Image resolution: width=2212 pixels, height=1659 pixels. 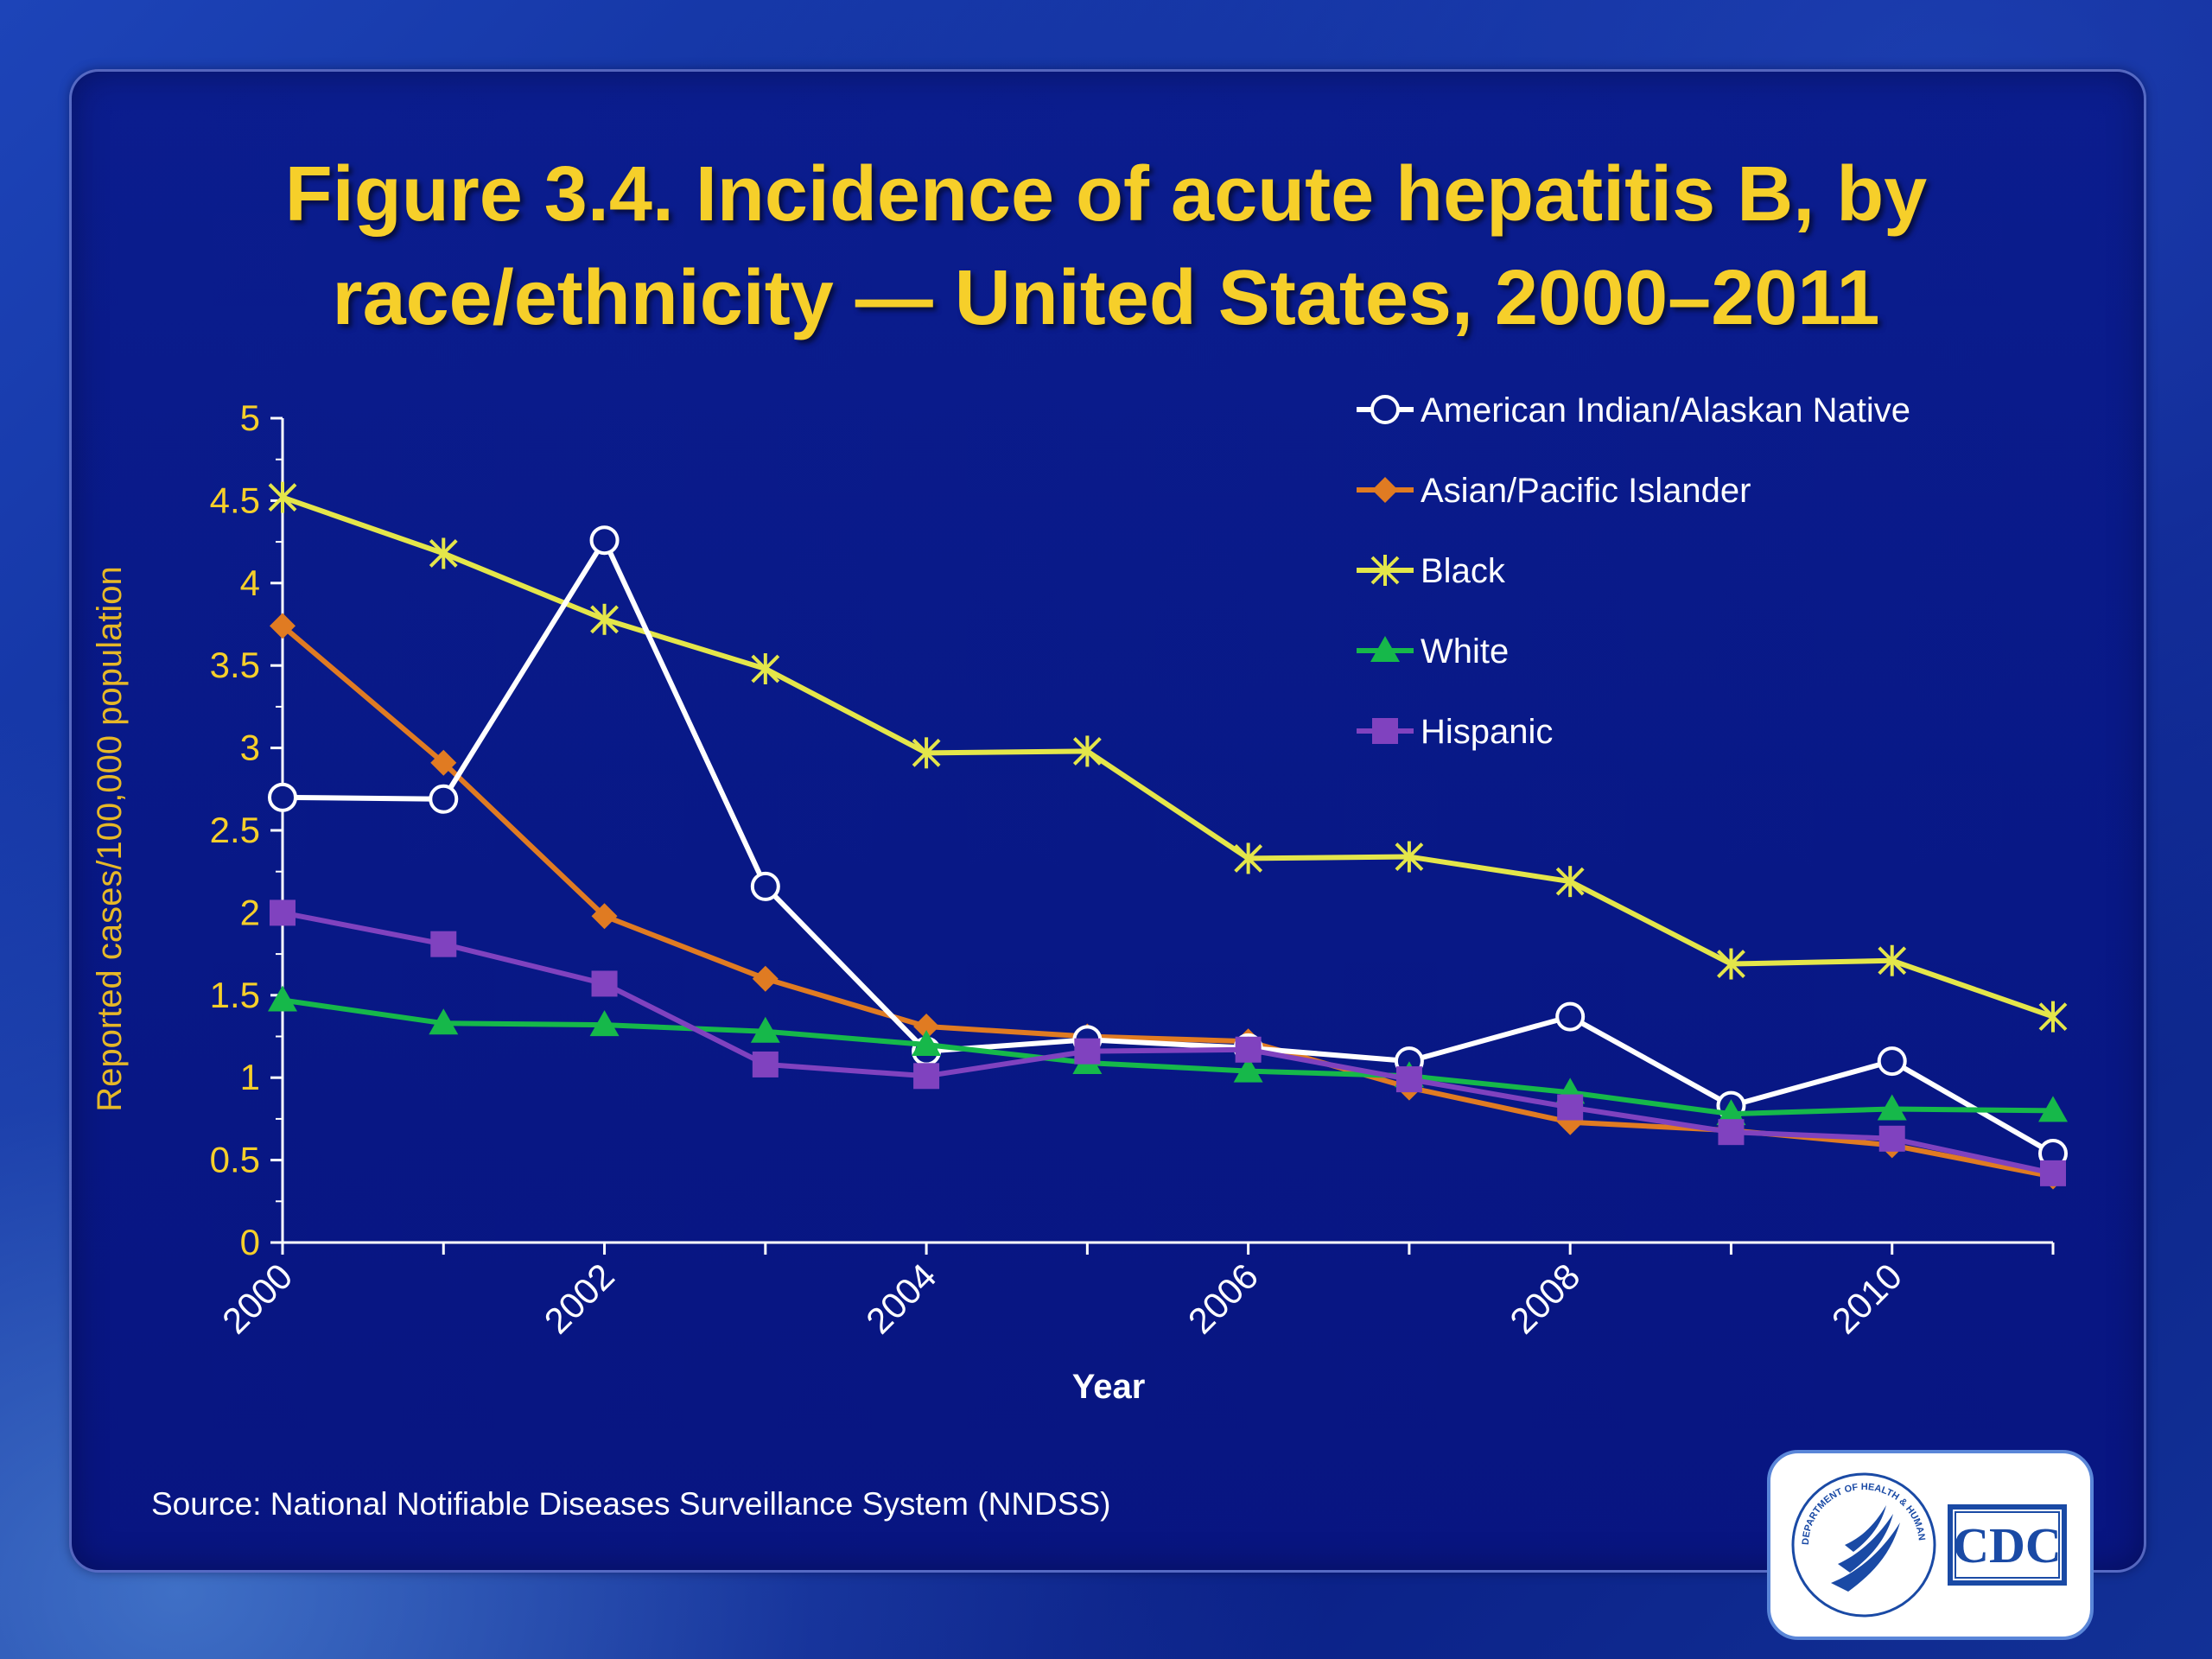 I want to click on legend-item: Hispanic, so click(x=1455, y=732).